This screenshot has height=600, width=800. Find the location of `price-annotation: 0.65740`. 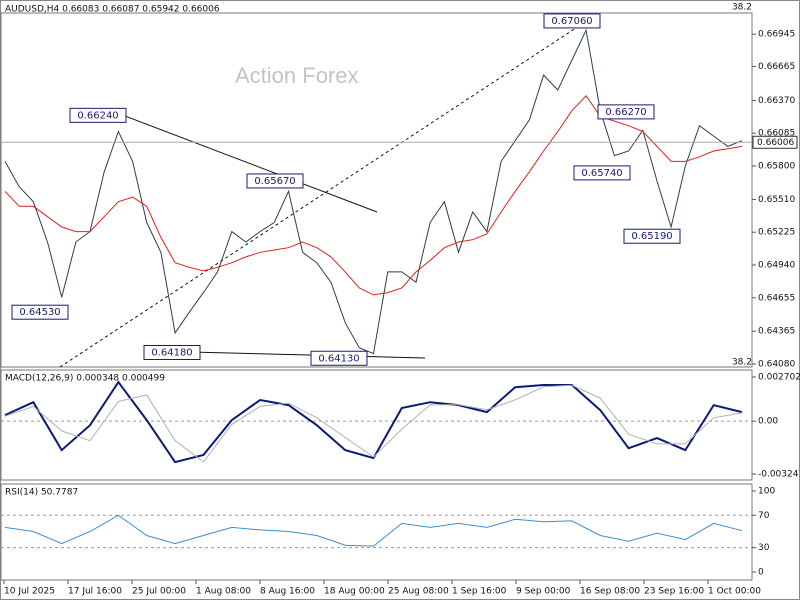

price-annotation: 0.65740 is located at coordinates (601, 173).